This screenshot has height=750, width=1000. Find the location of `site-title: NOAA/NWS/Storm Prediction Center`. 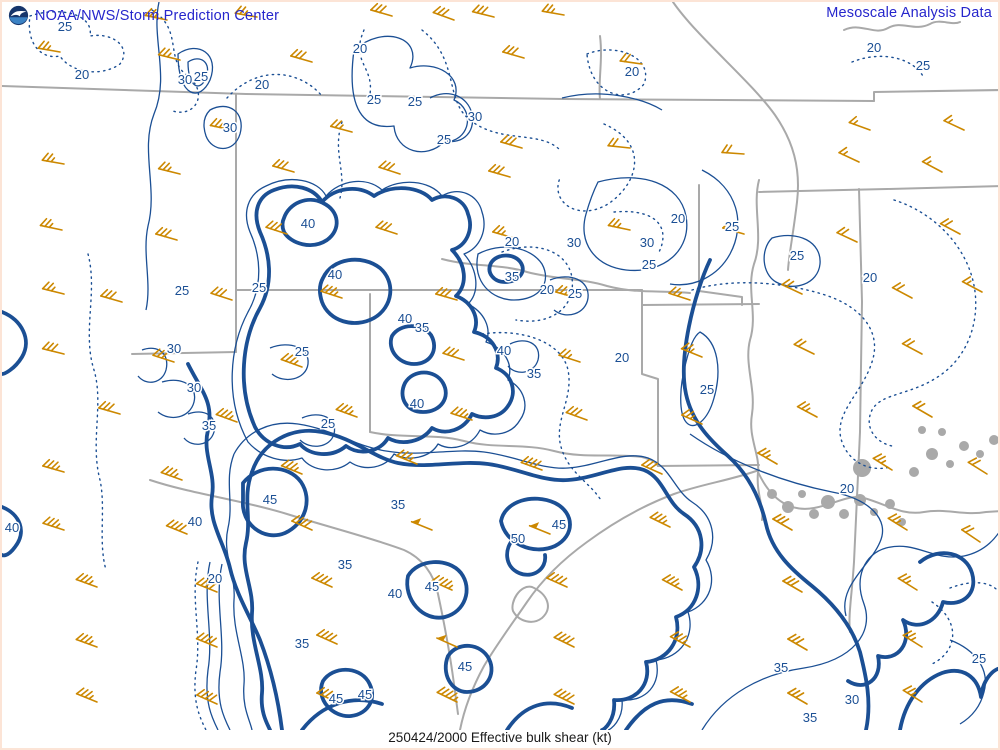

site-title: NOAA/NWS/Storm Prediction Center is located at coordinates (157, 15).